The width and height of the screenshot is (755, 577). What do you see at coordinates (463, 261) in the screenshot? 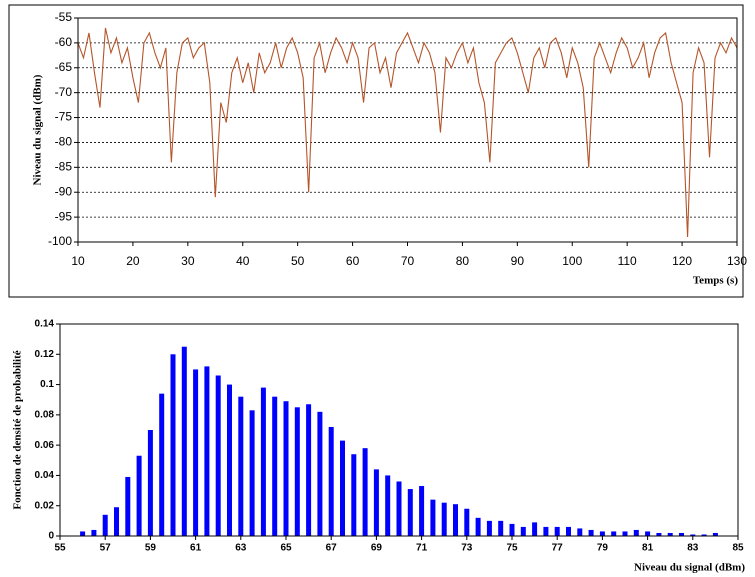
I see `x-tick-label: 80` at bounding box center [463, 261].